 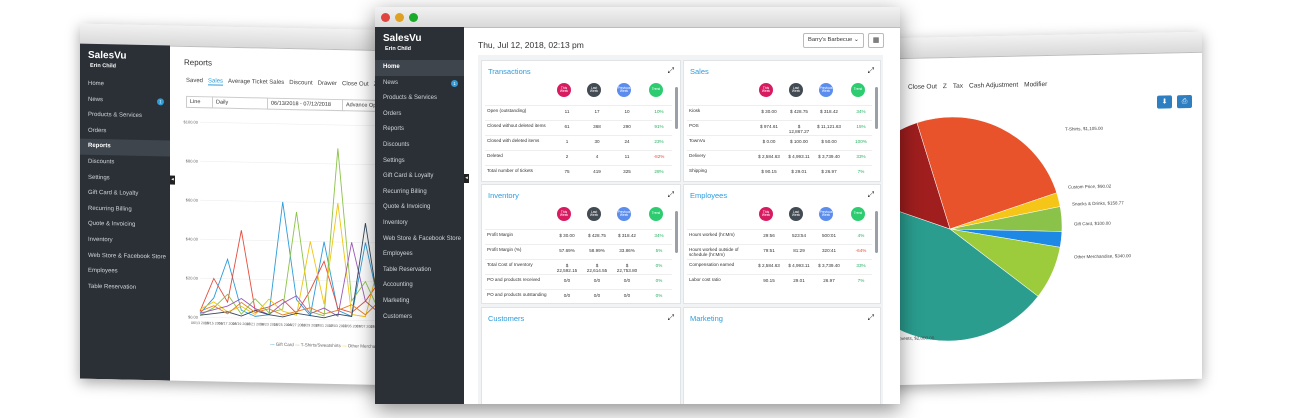 What do you see at coordinates (419, 302) in the screenshot?
I see `sidebar-item-marketing: Marketing` at bounding box center [419, 302].